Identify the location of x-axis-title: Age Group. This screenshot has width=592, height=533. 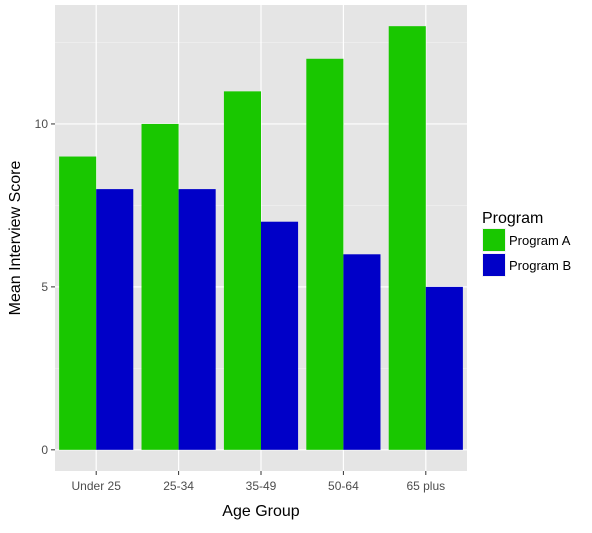
(260, 511).